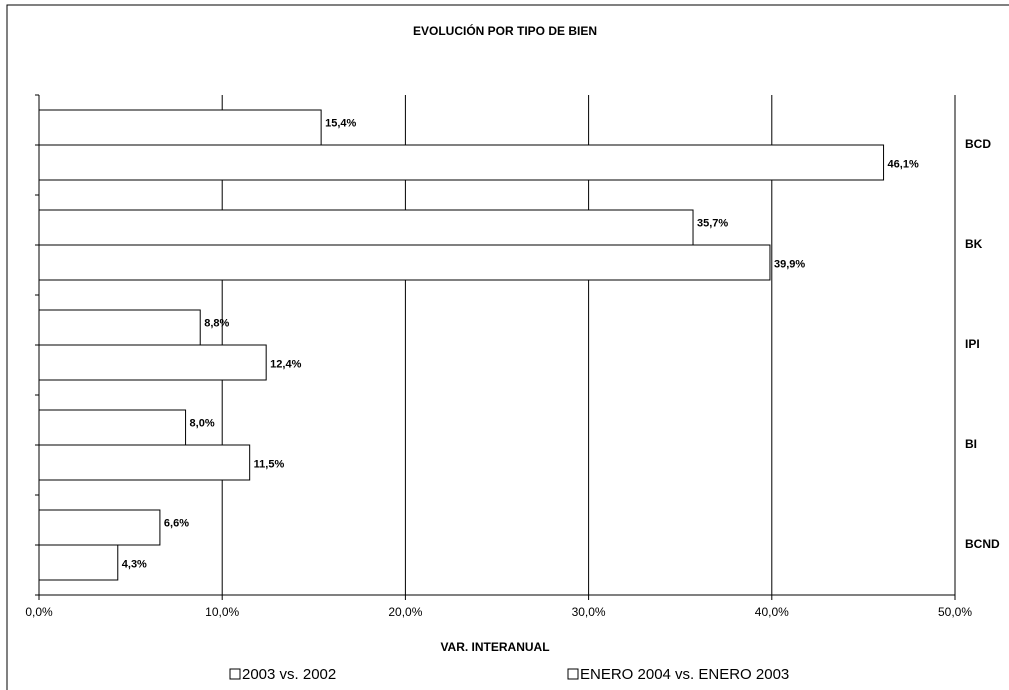 Image resolution: width=1009 pixels, height=690 pixels. I want to click on data-label: 8,8%, so click(216, 323).